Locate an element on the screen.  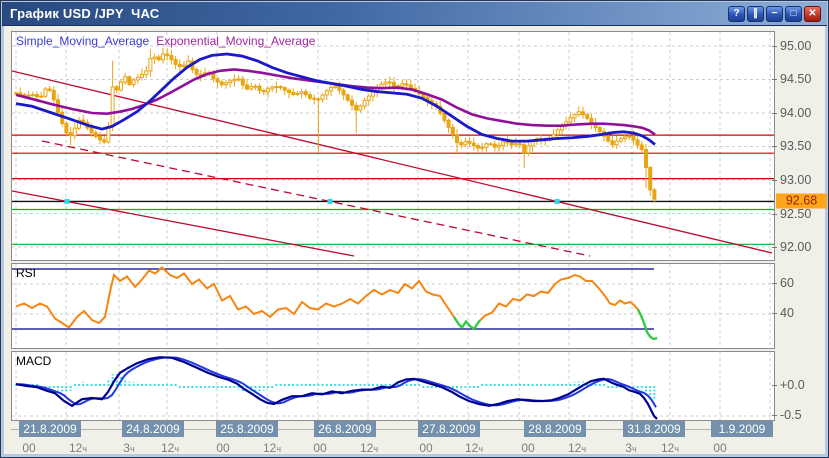
date-label: 24.8.2009 is located at coordinates (153, 429).